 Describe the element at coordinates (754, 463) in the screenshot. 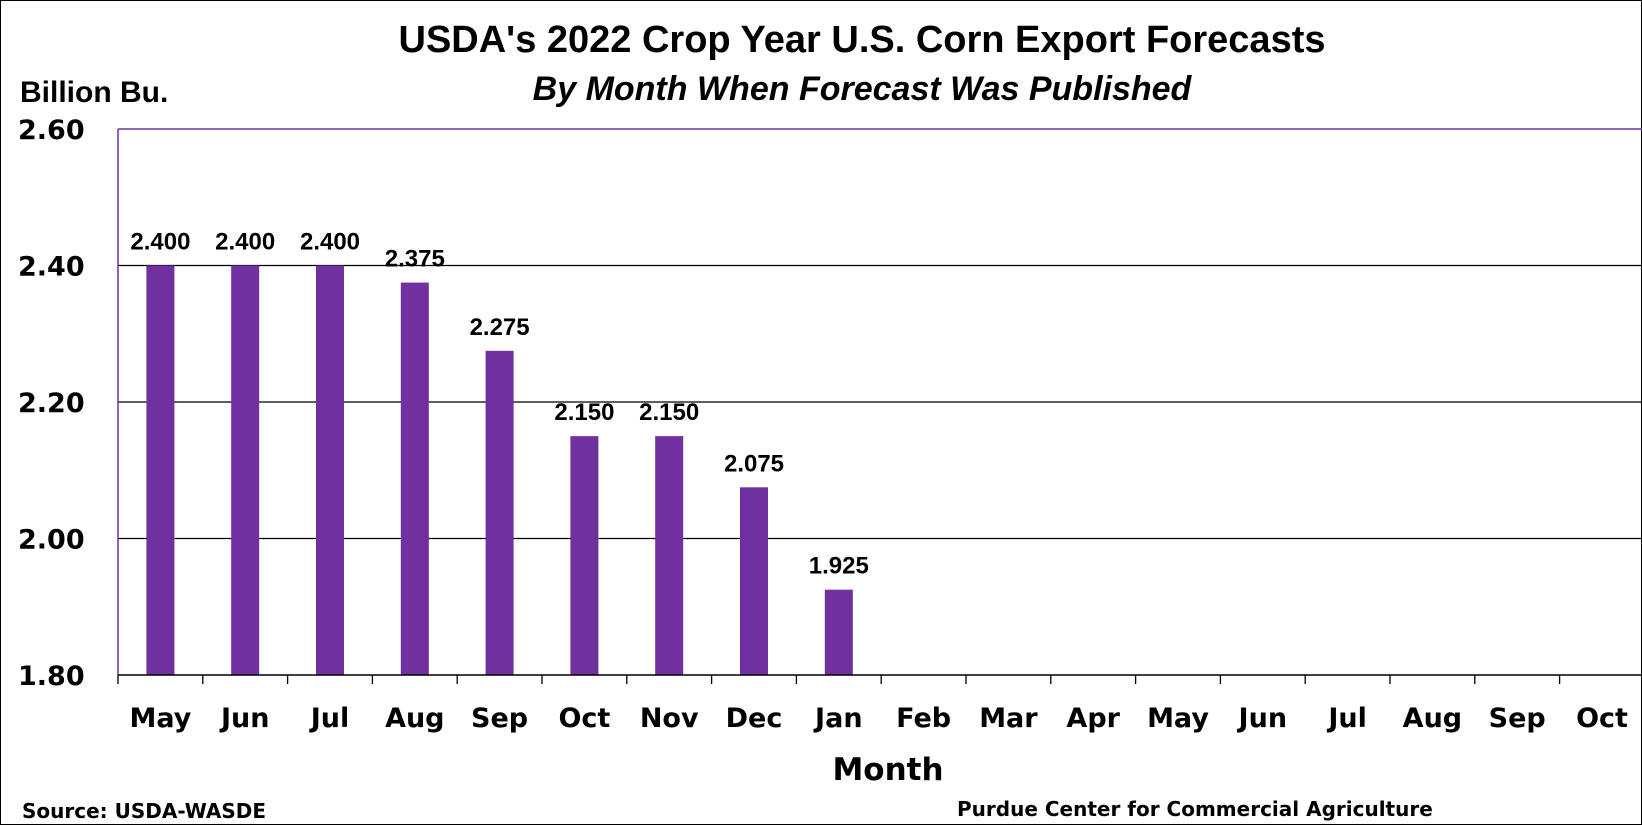

I see `data-label: 2.075` at that location.